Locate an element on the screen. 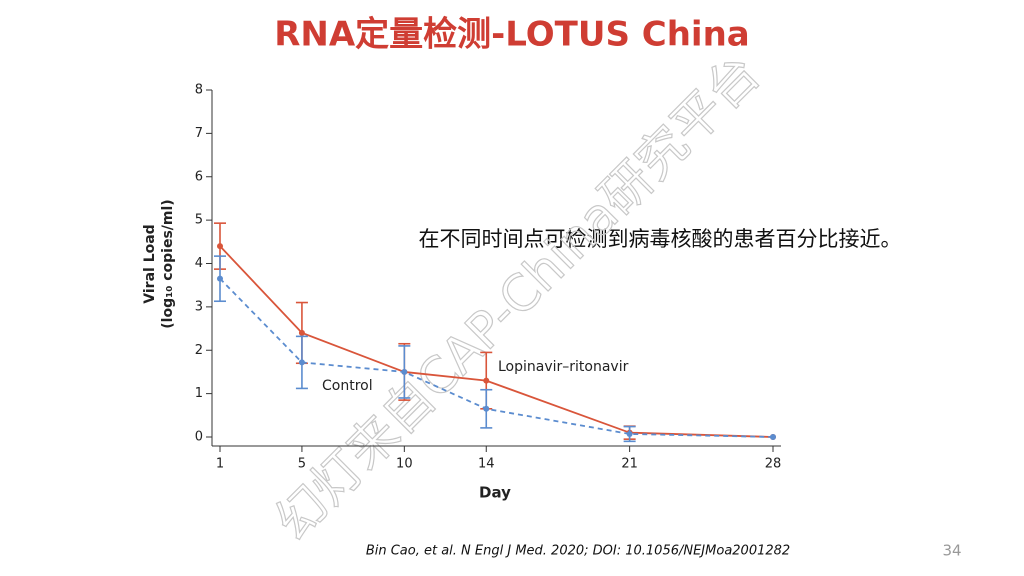 This screenshot has height=576, width=1024. x-tick-label: 5 is located at coordinates (302, 464).